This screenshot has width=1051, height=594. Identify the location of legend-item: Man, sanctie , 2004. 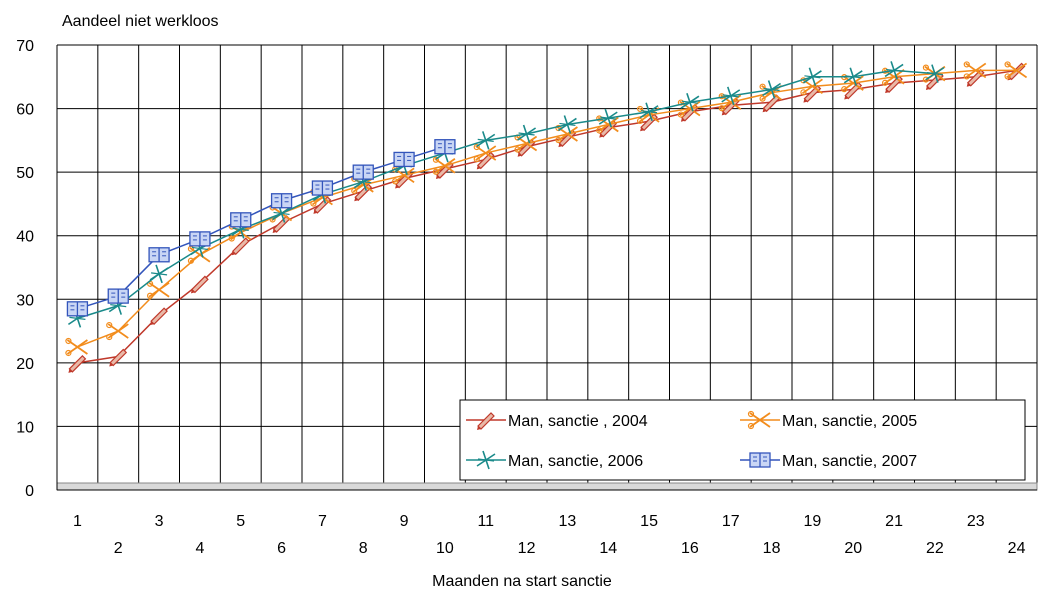
(557, 421).